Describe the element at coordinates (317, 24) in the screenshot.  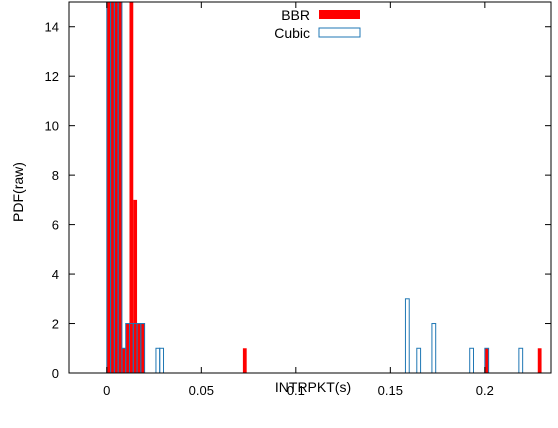
I see `legend: BBR Cubic` at that location.